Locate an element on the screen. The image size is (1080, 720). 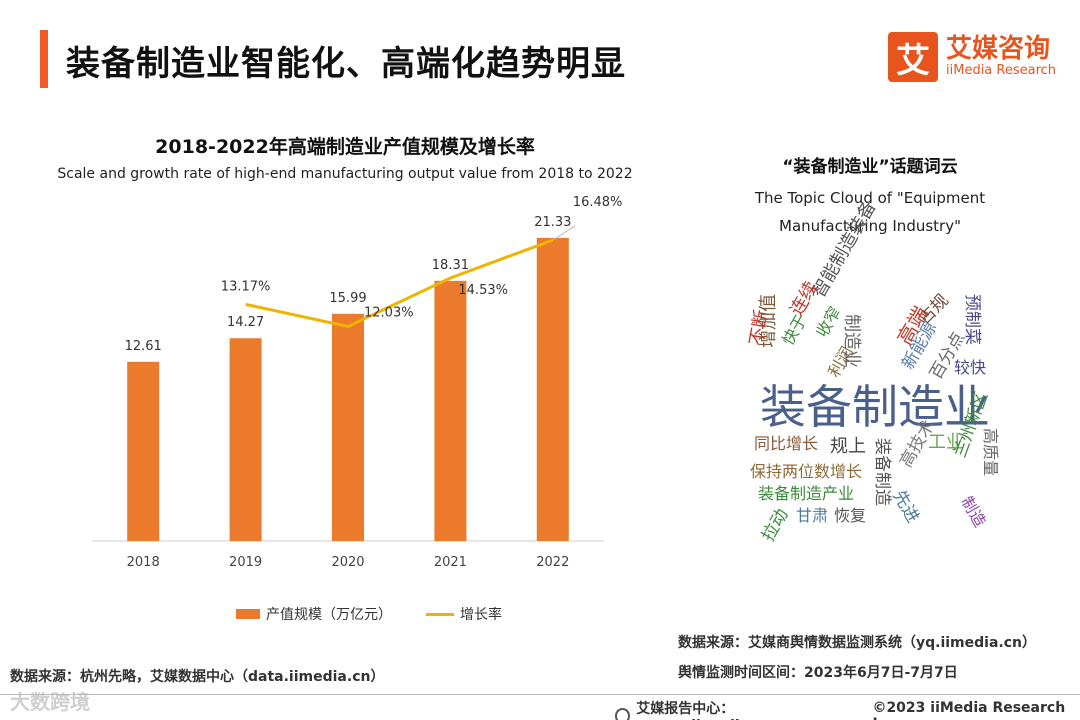
legend-bar-label: 产值规模（万亿元） is located at coordinates (329, 615).